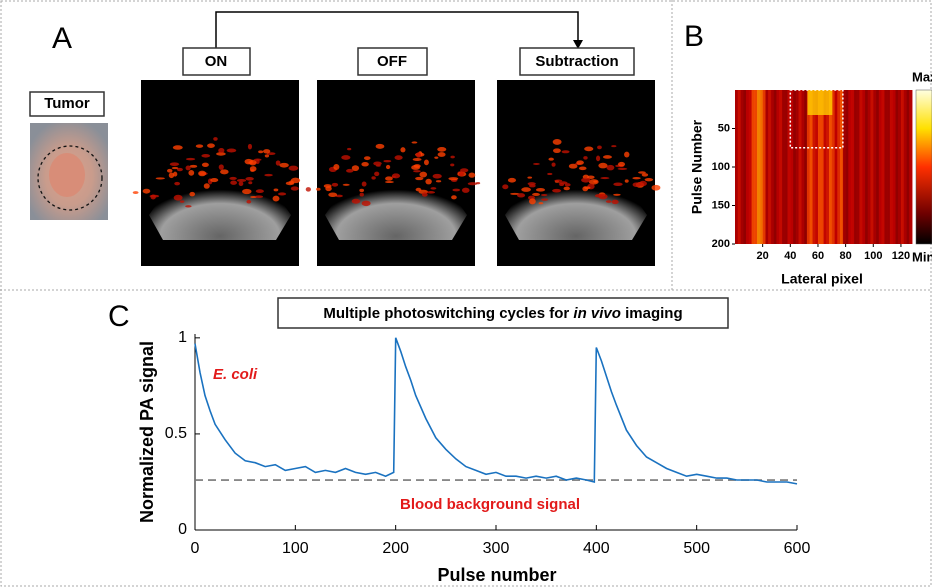  What do you see at coordinates (922, 76) in the screenshot?
I see `colorbar-label: Max` at bounding box center [922, 76].